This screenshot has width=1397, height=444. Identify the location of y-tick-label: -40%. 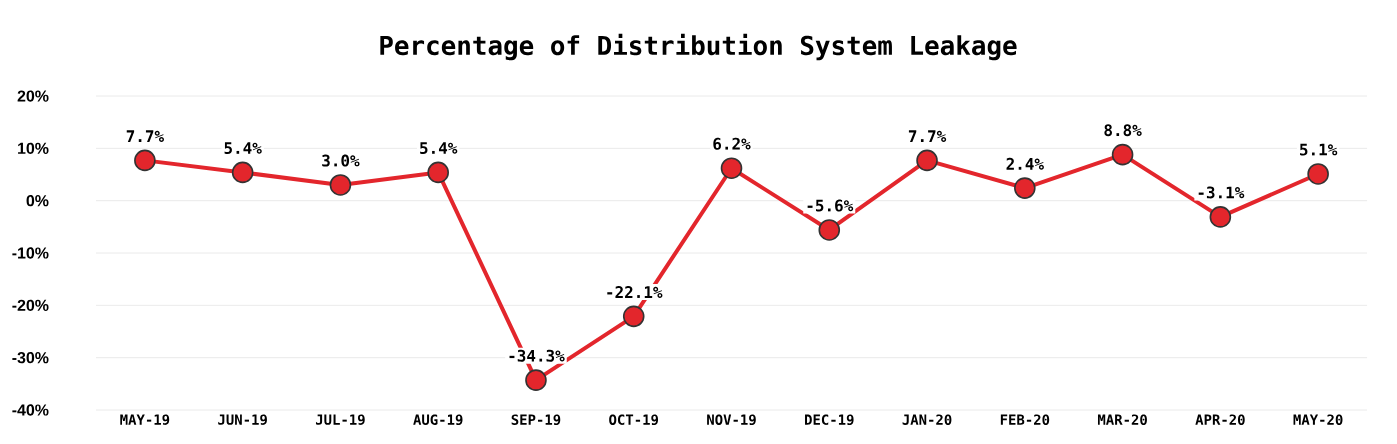
(30, 410).